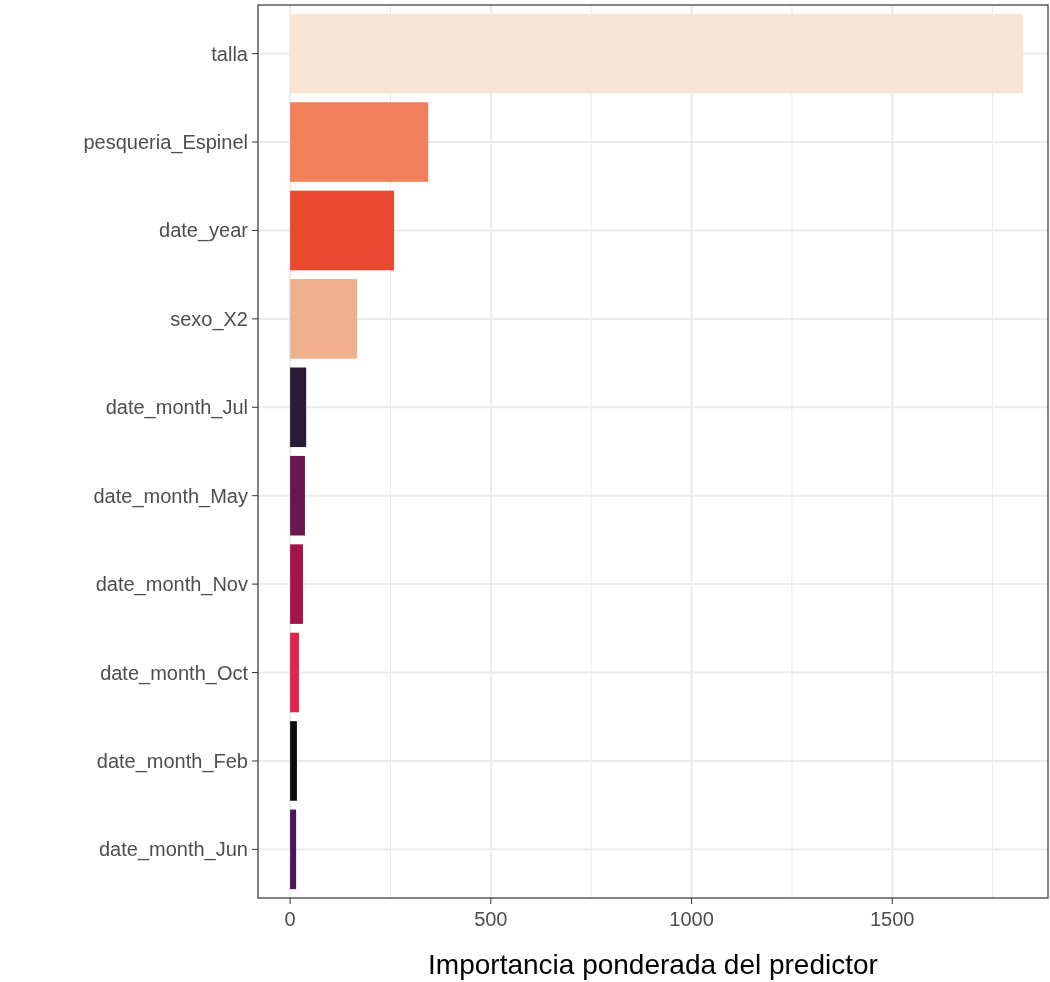 The width and height of the screenshot is (1050, 982). I want to click on x-tick-label: 0, so click(290, 919).